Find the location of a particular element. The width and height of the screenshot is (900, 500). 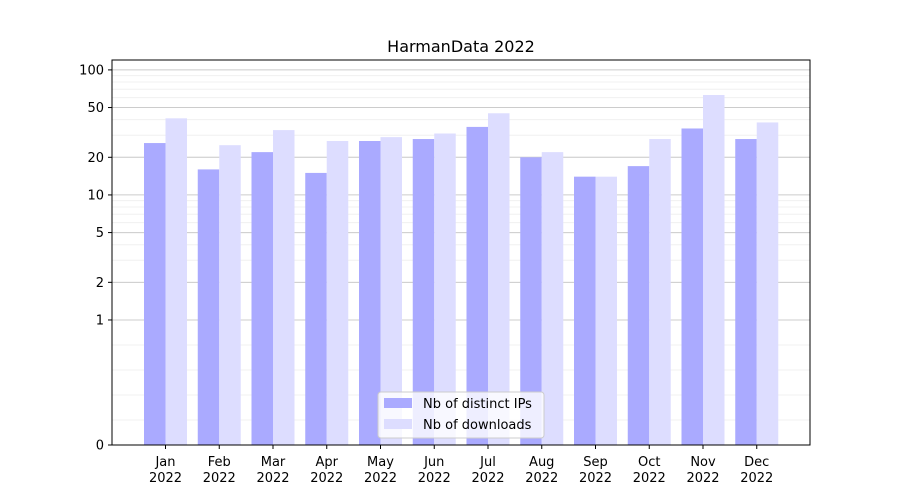

y-tick-label: 100 is located at coordinates (91, 70).